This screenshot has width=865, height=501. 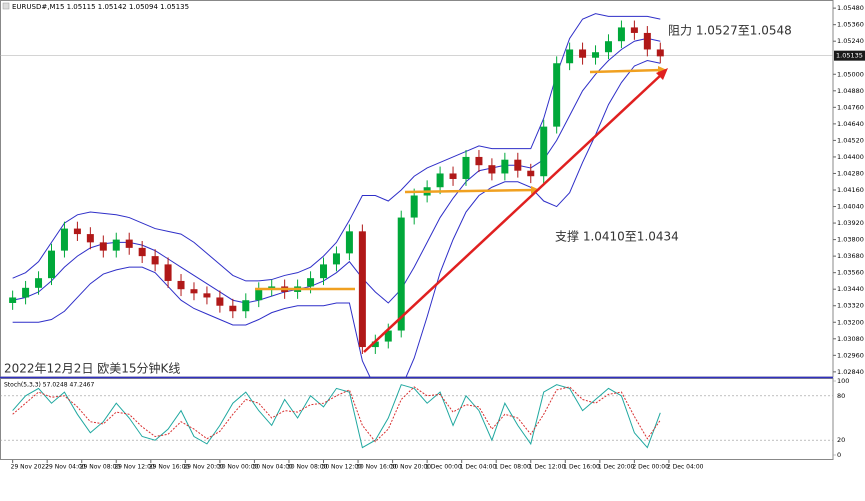 What do you see at coordinates (850, 306) in the screenshot?
I see `y-tick-label: 1.03320` at bounding box center [850, 306].